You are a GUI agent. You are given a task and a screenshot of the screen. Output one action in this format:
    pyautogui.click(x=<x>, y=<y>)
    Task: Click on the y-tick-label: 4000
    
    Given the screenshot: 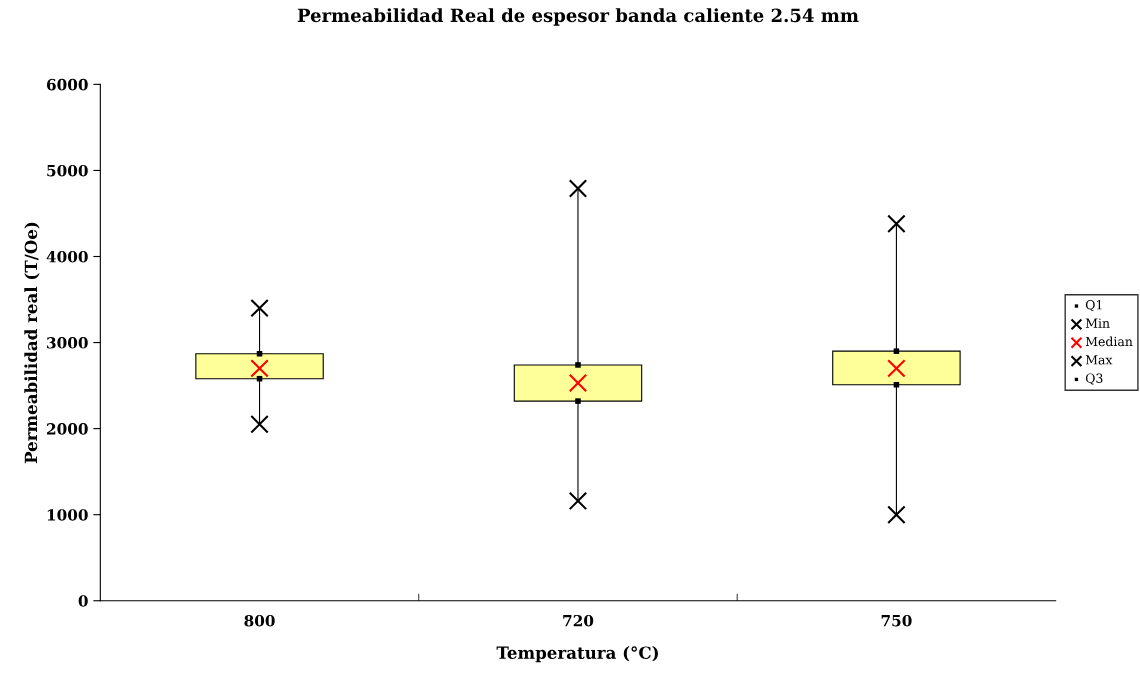 What is the action you would take?
    pyautogui.click(x=67, y=256)
    